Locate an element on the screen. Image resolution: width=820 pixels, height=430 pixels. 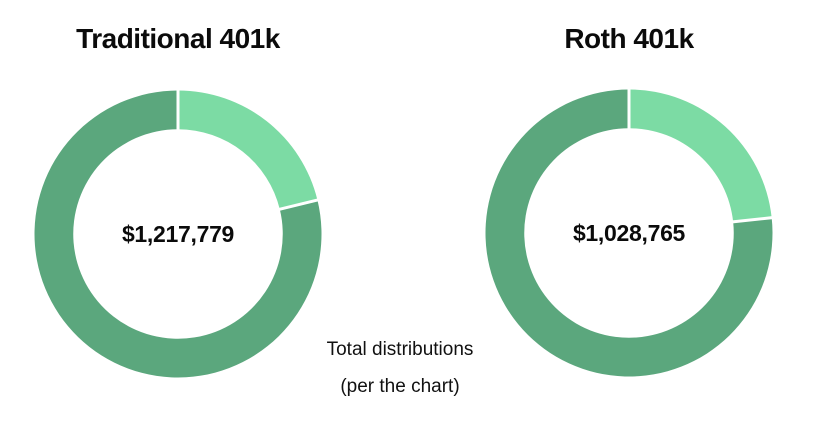
roth-401k-title: Roth 401k is located at coordinates (629, 38).